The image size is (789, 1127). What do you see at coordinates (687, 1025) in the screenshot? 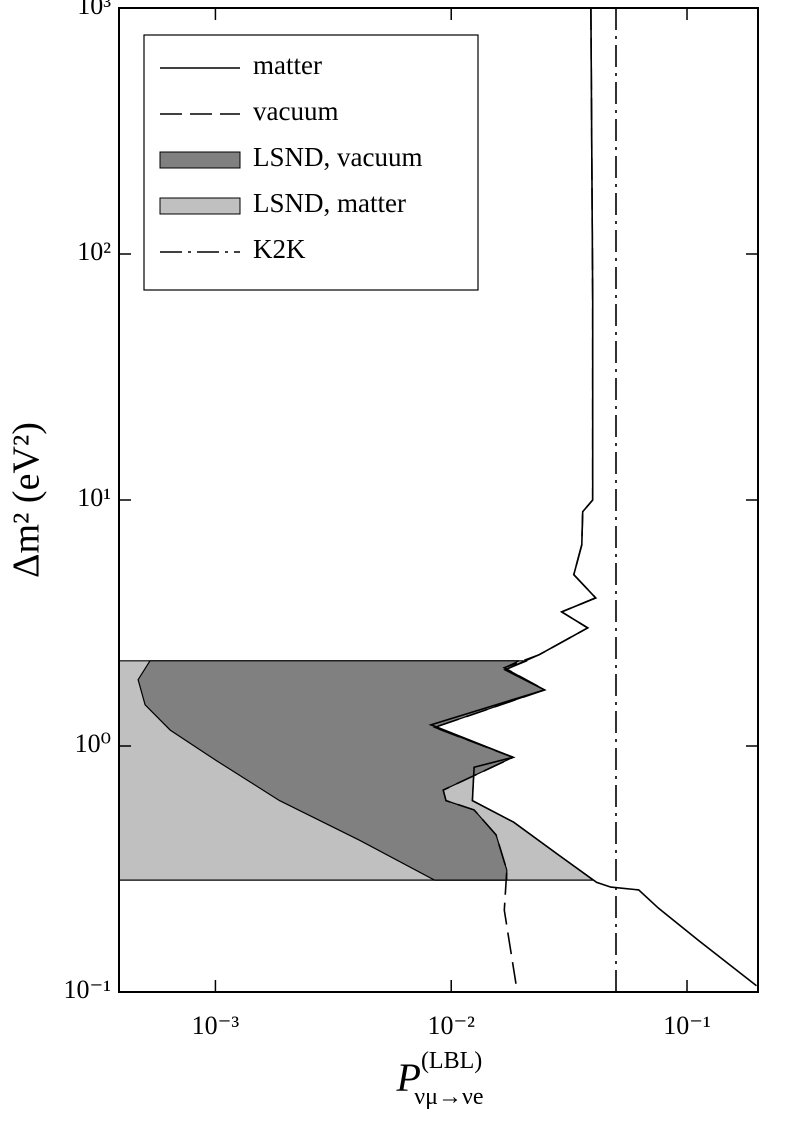
I see `x-tick-label: 10⁻¹` at bounding box center [687, 1025].